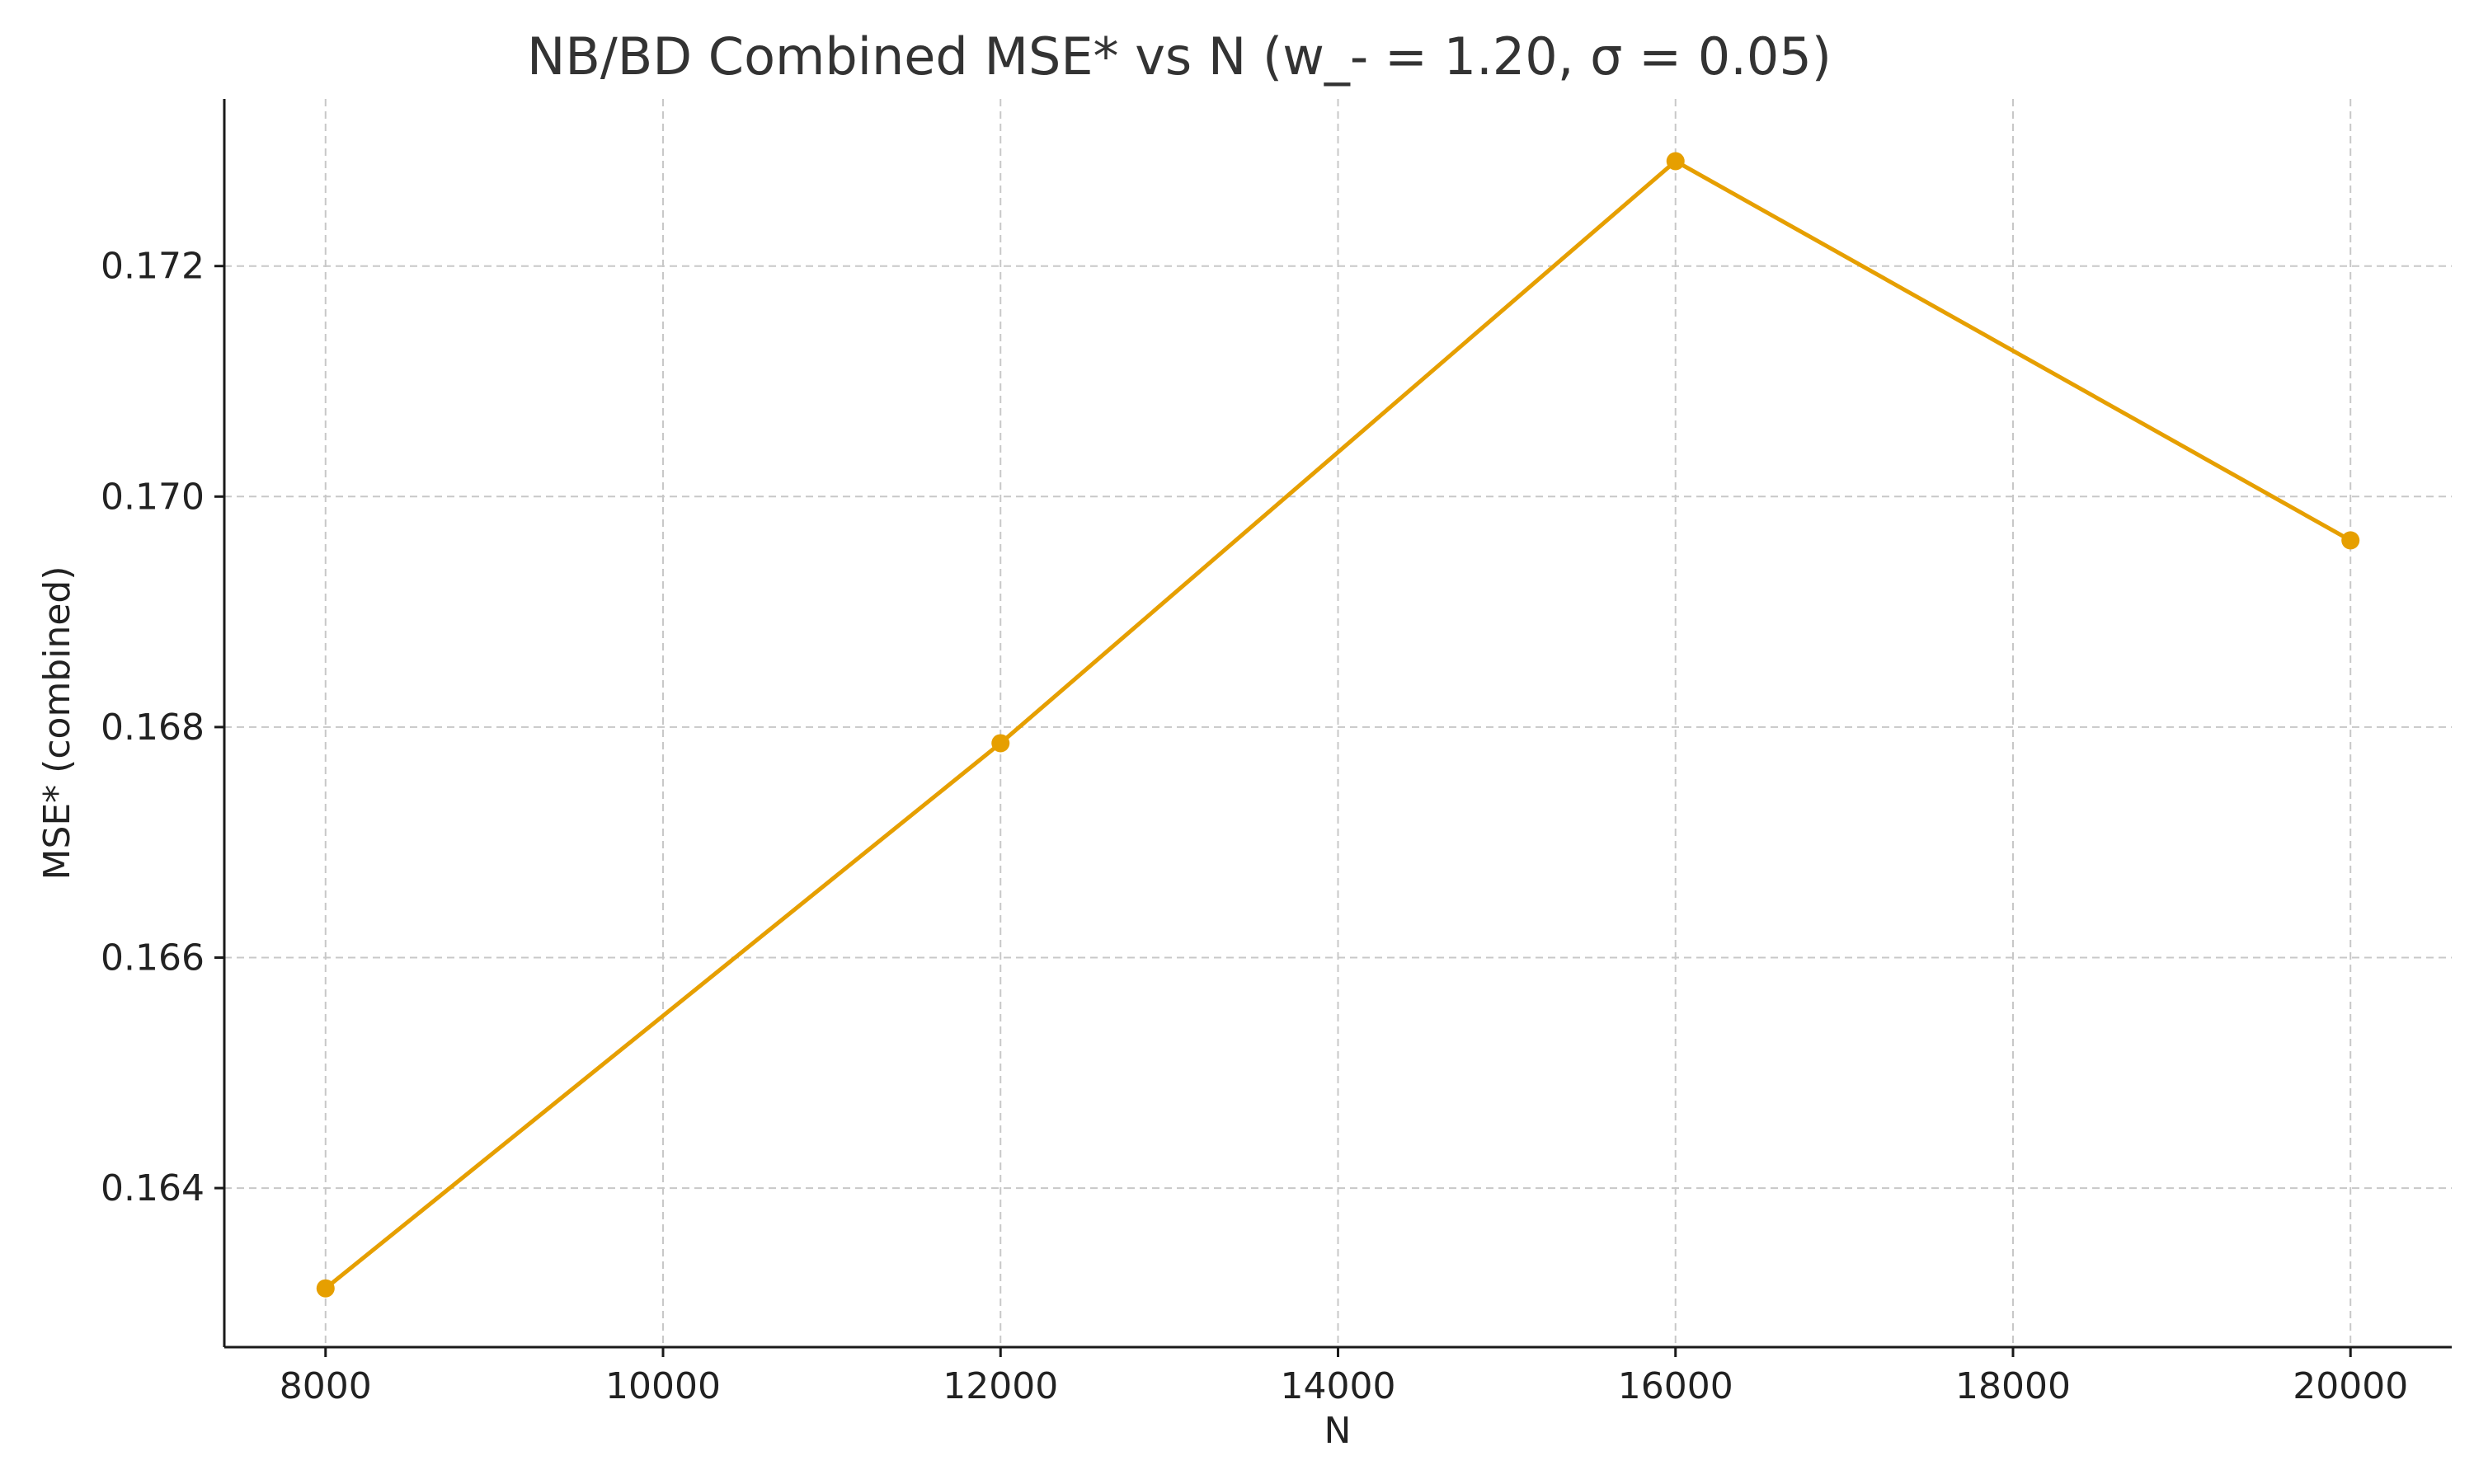  What do you see at coordinates (1675, 1386) in the screenshot?
I see `x-tick-label: 16000` at bounding box center [1675, 1386].